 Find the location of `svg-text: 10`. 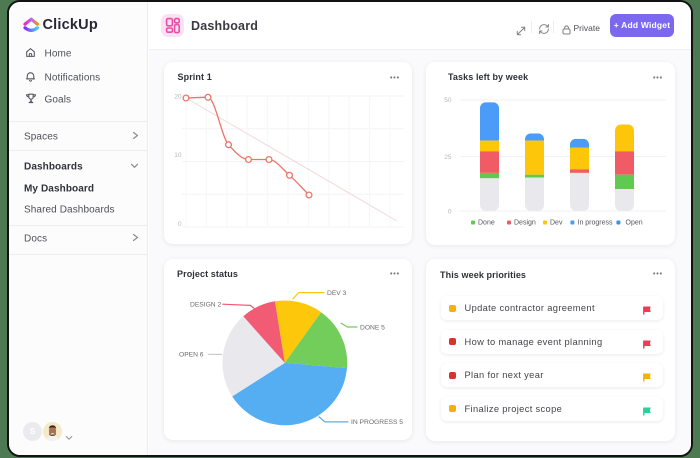

svg-text: 10 is located at coordinates (178, 155).